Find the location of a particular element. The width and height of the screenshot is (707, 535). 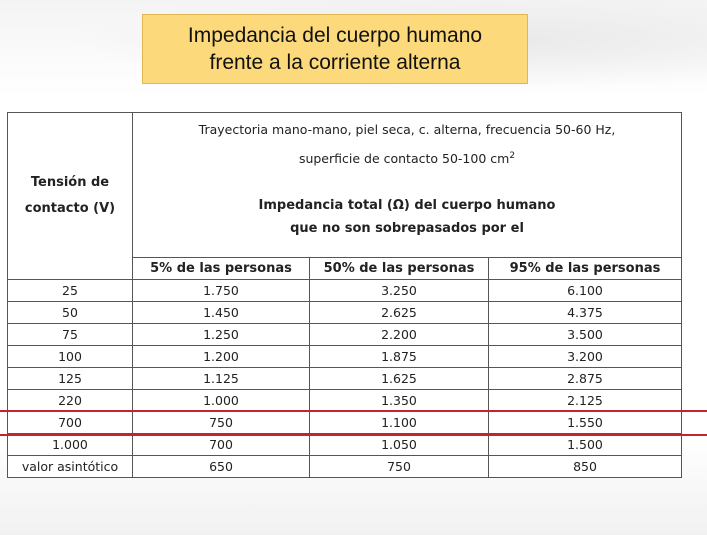

table-cell: 2.875 is located at coordinates (585, 378).